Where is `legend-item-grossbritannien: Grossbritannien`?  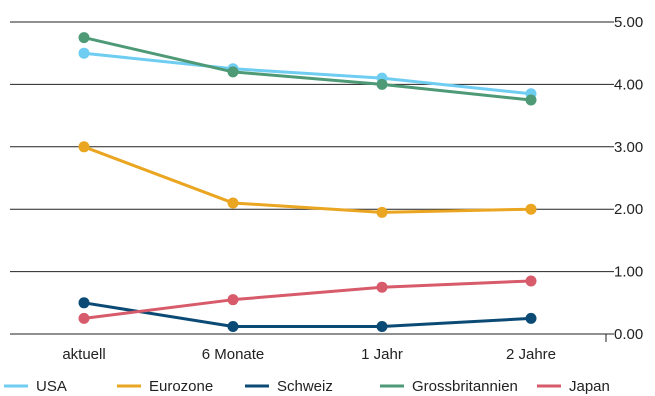
legend-item-grossbritannien: Grossbritannien is located at coordinates (449, 386).